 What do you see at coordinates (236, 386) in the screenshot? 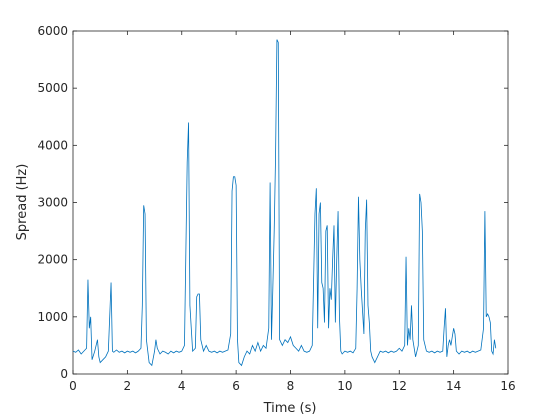
I see `x-tick-label: 6` at bounding box center [236, 386].